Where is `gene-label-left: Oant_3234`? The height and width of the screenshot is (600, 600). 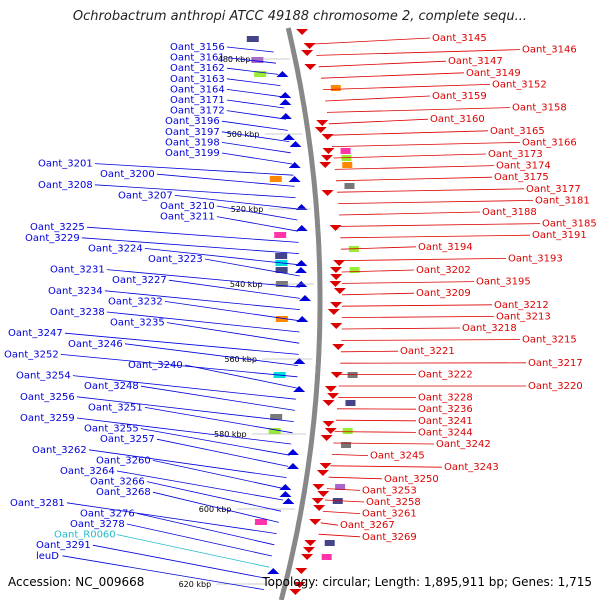
gene-label-left: Oant_3234 is located at coordinates (75, 291).